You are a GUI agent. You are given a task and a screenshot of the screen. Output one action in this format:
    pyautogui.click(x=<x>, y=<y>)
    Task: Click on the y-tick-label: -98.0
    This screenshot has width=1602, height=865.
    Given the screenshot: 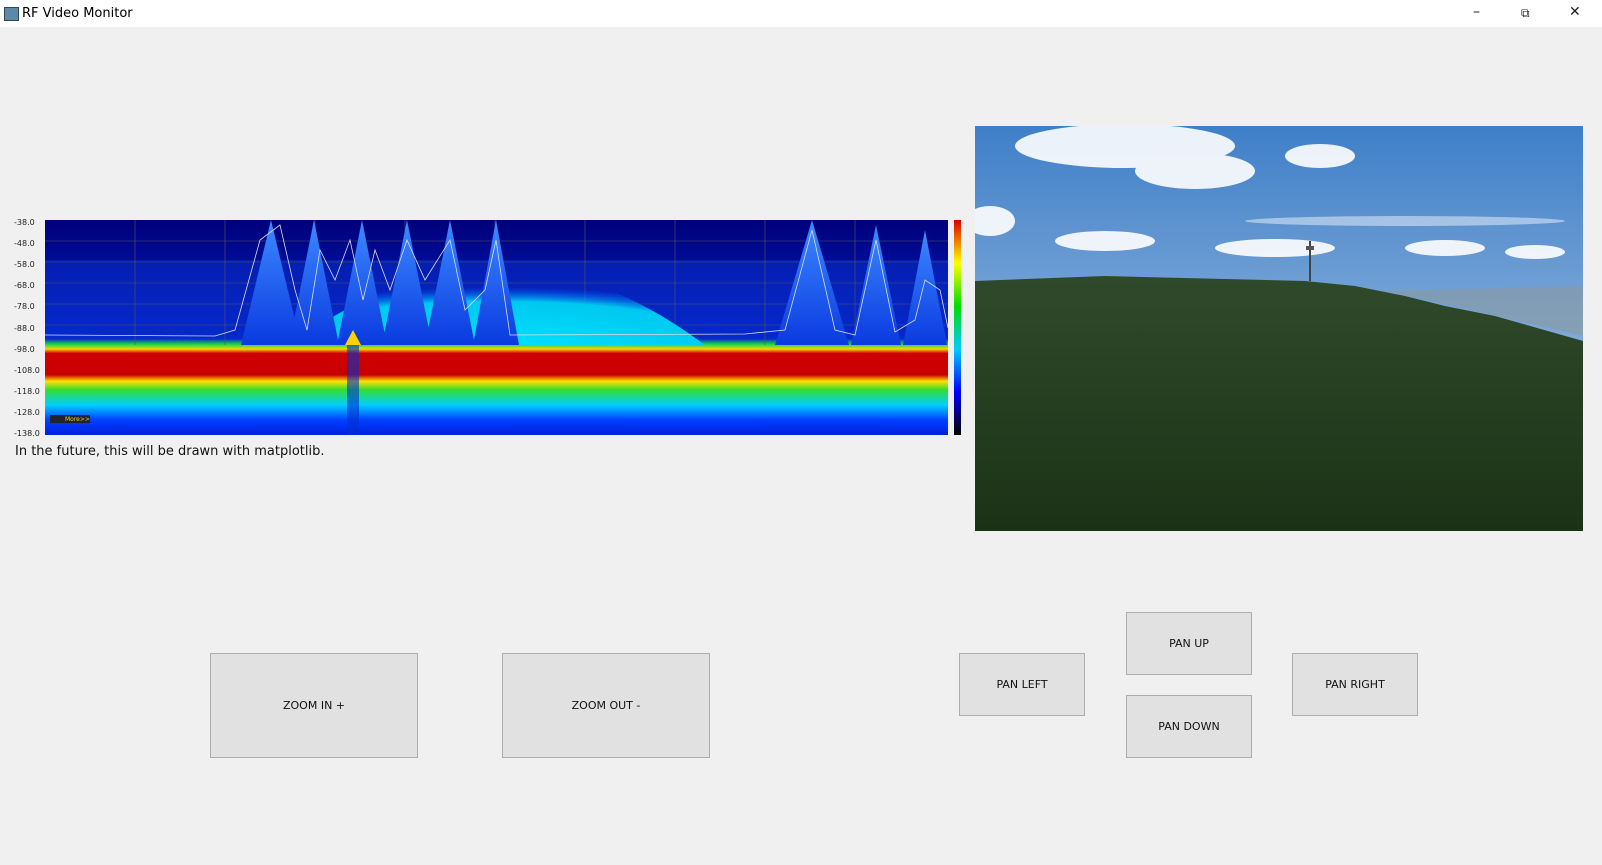 What is the action you would take?
    pyautogui.click(x=24, y=349)
    